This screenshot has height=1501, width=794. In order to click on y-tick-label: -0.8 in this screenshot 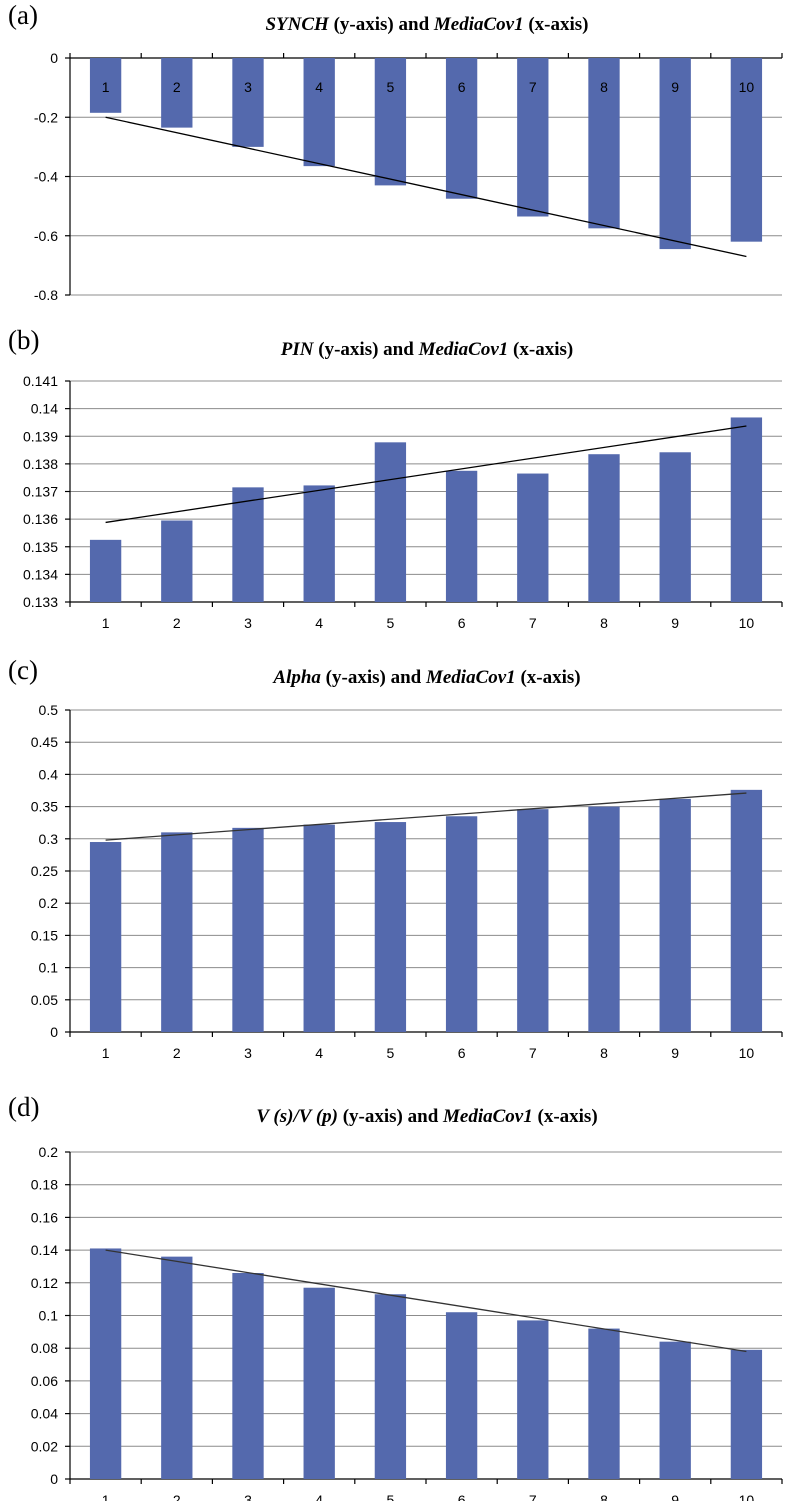, I will do `click(46, 295)`.